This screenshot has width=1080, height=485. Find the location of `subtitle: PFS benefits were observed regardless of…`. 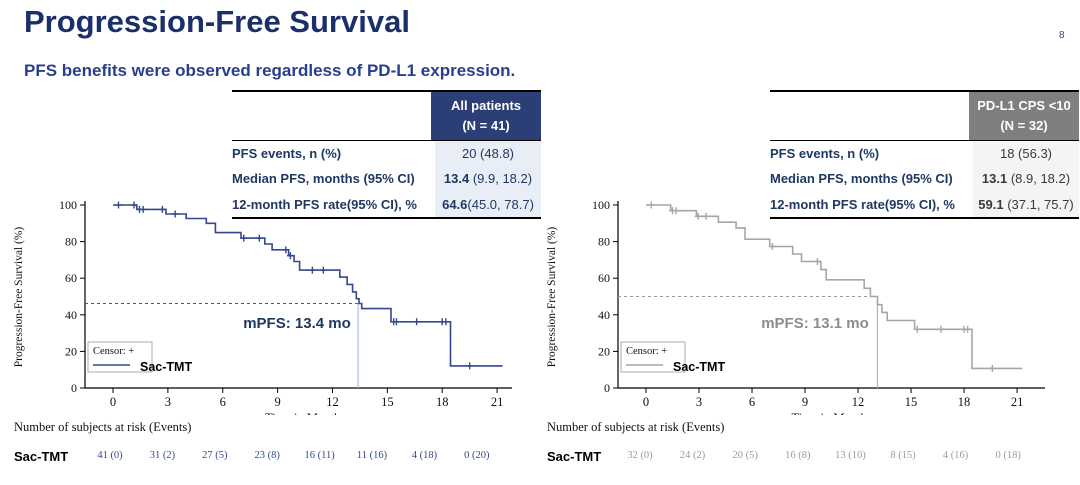

subtitle: PFS benefits were observed regardless of… is located at coordinates (270, 70).